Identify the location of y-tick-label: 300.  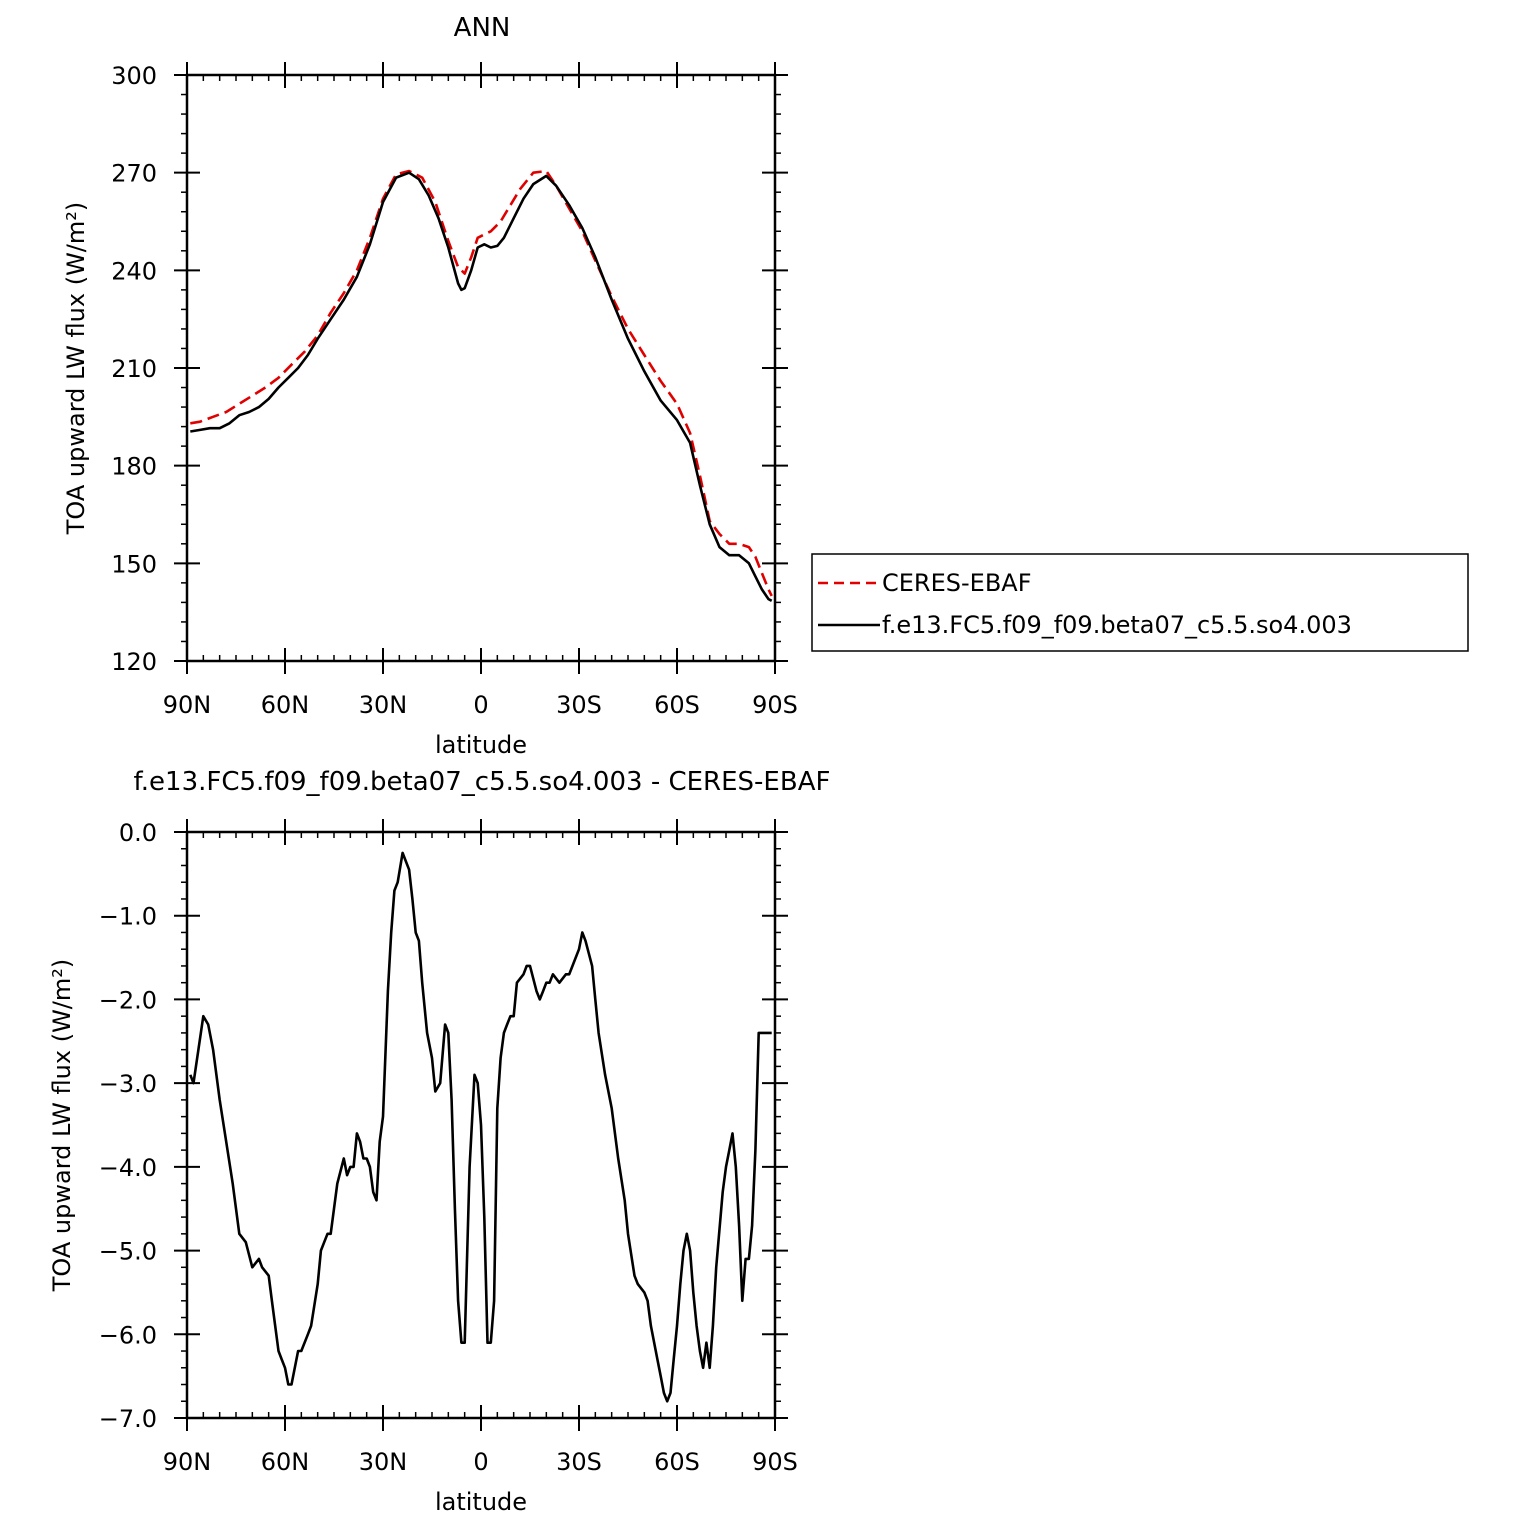
(134, 76).